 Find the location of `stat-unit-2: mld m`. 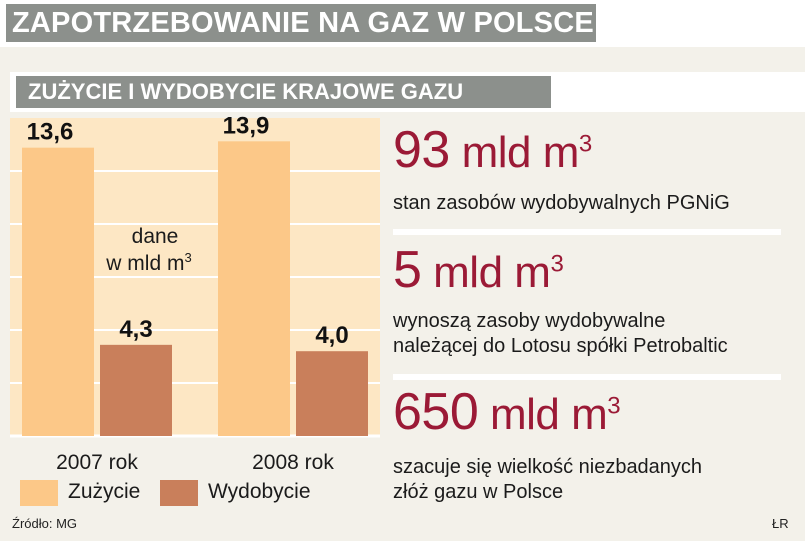

stat-unit-2: mld m is located at coordinates (492, 272).